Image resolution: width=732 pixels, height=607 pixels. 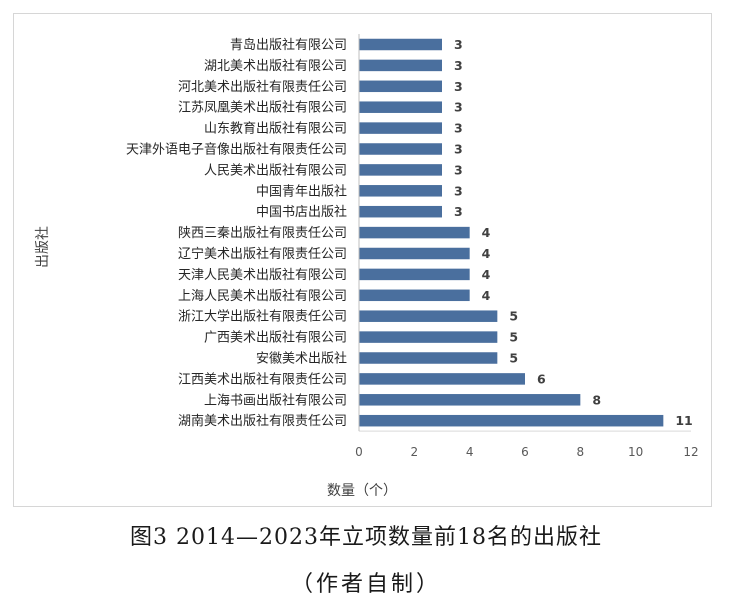 What do you see at coordinates (275, 66) in the screenshot?
I see `category-label: 湖北美术出版社有限公司` at bounding box center [275, 66].